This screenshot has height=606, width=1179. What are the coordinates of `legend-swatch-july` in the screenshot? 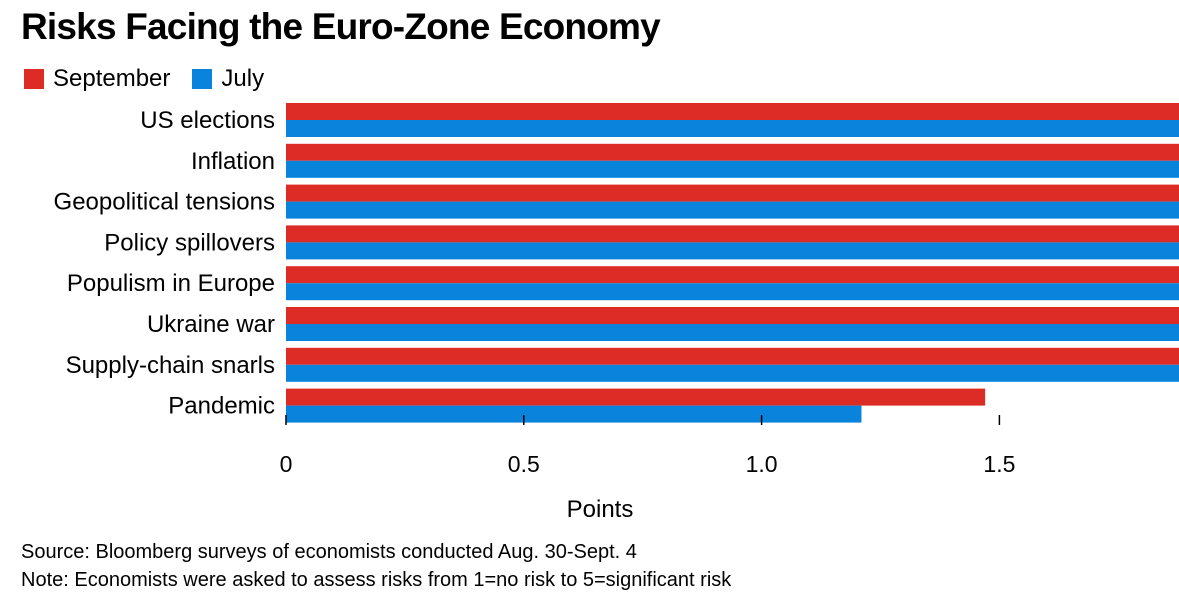 It's located at (202, 79).